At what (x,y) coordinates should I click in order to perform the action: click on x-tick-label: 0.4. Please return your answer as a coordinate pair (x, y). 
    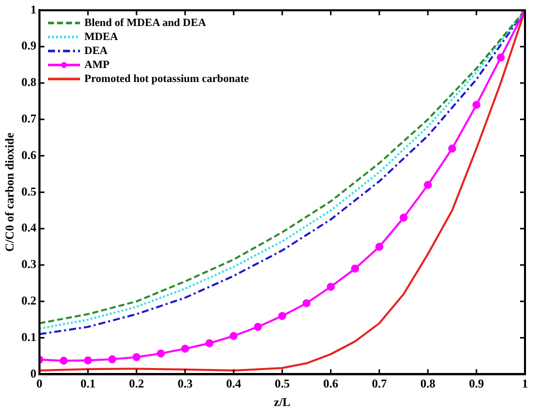
    Looking at the image, I should click on (234, 383).